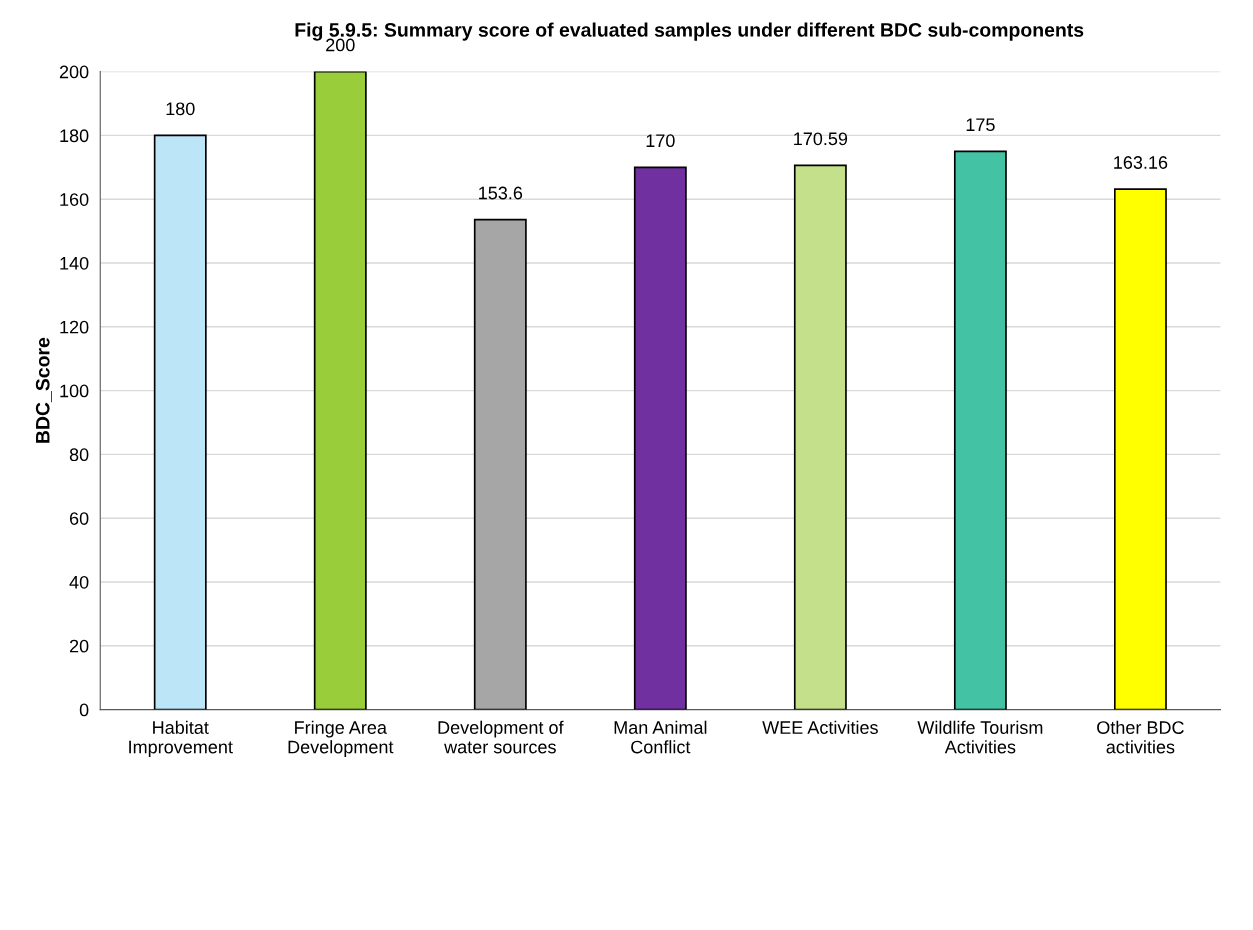 The width and height of the screenshot is (1253, 930). What do you see at coordinates (1141, 162) in the screenshot?
I see `data-label: 163.16` at bounding box center [1141, 162].